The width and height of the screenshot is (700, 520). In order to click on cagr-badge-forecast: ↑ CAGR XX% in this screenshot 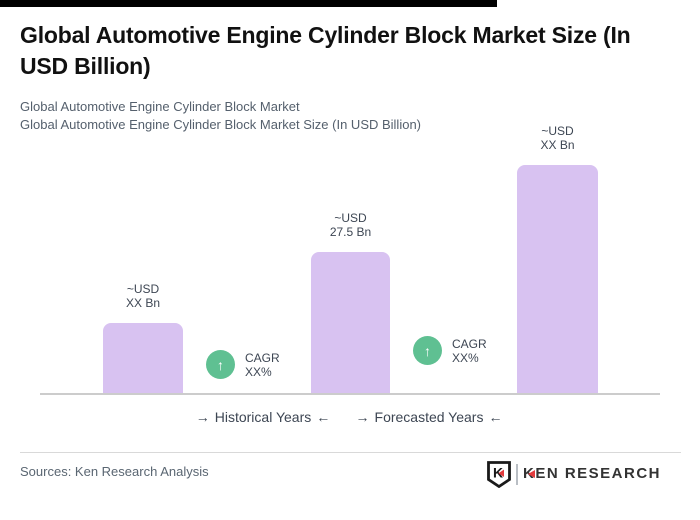, I will do `click(450, 350)`.